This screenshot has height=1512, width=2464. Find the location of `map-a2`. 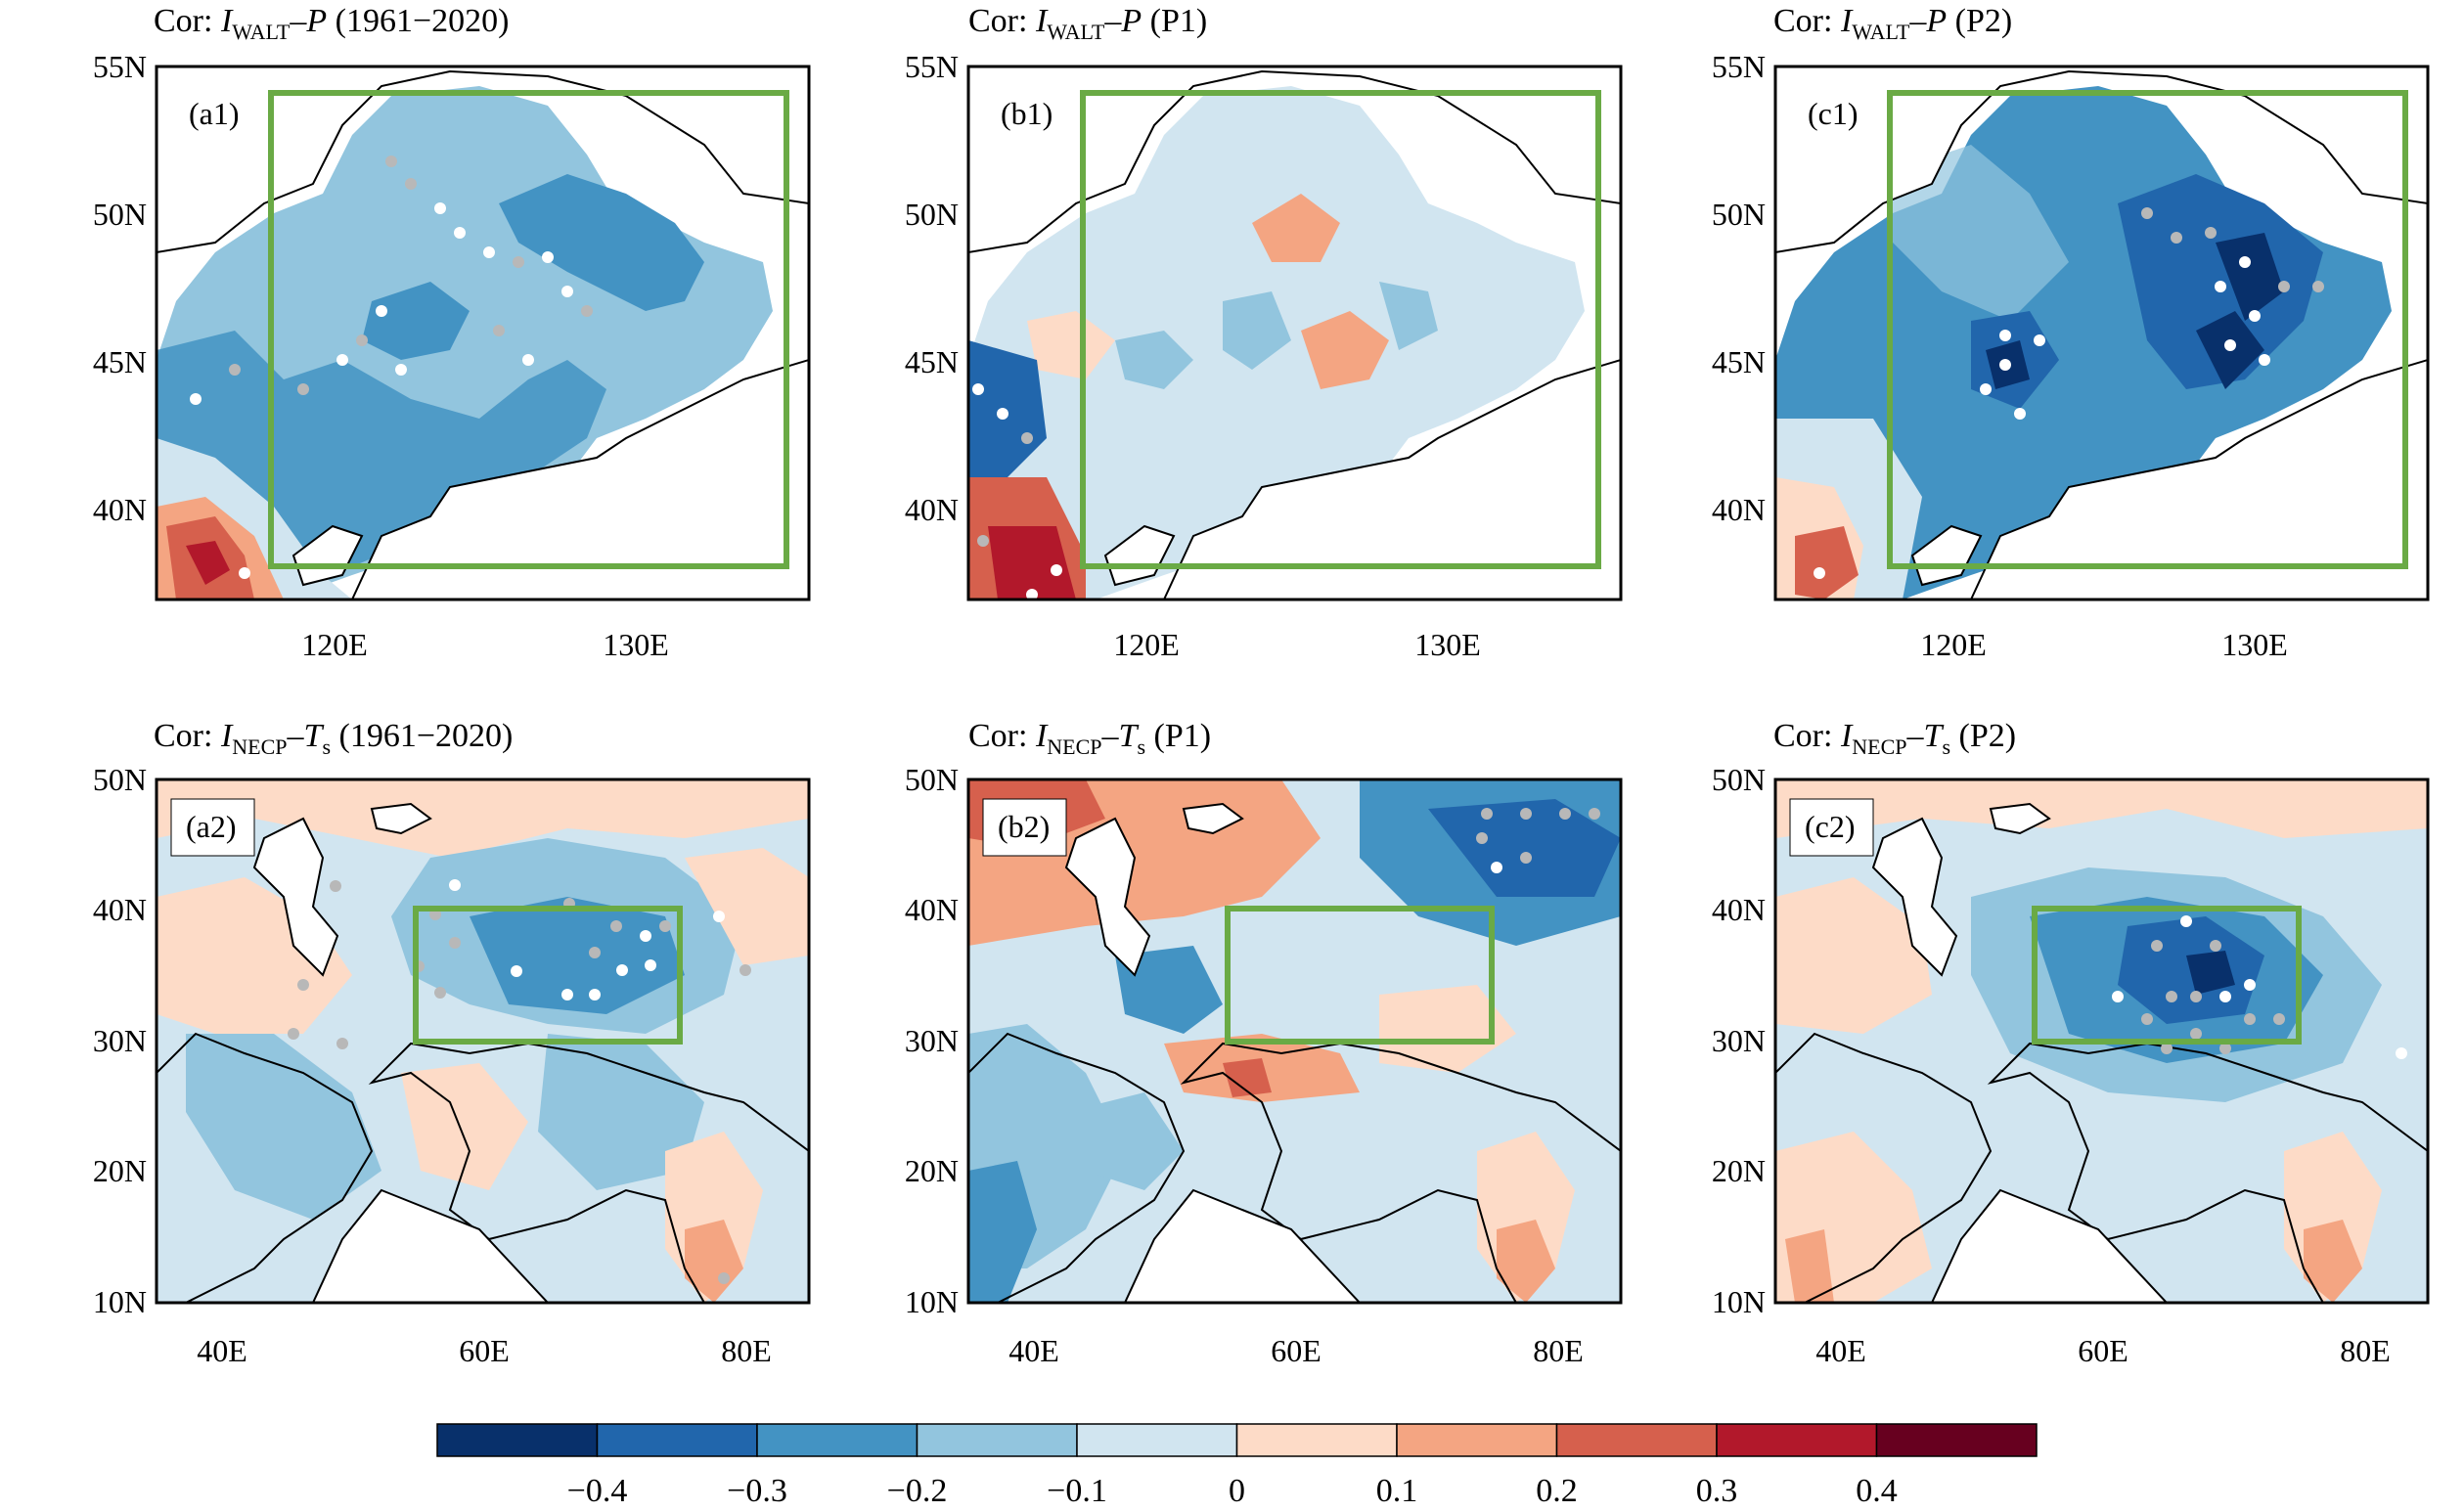

map-a2 is located at coordinates (483, 1041).